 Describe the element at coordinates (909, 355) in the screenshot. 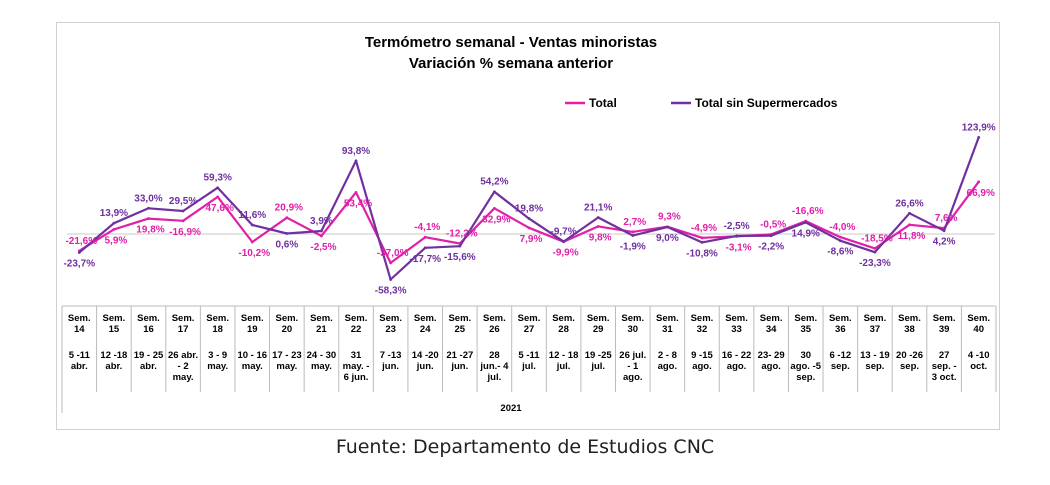

I see `date-tick-label: 20 -26` at that location.